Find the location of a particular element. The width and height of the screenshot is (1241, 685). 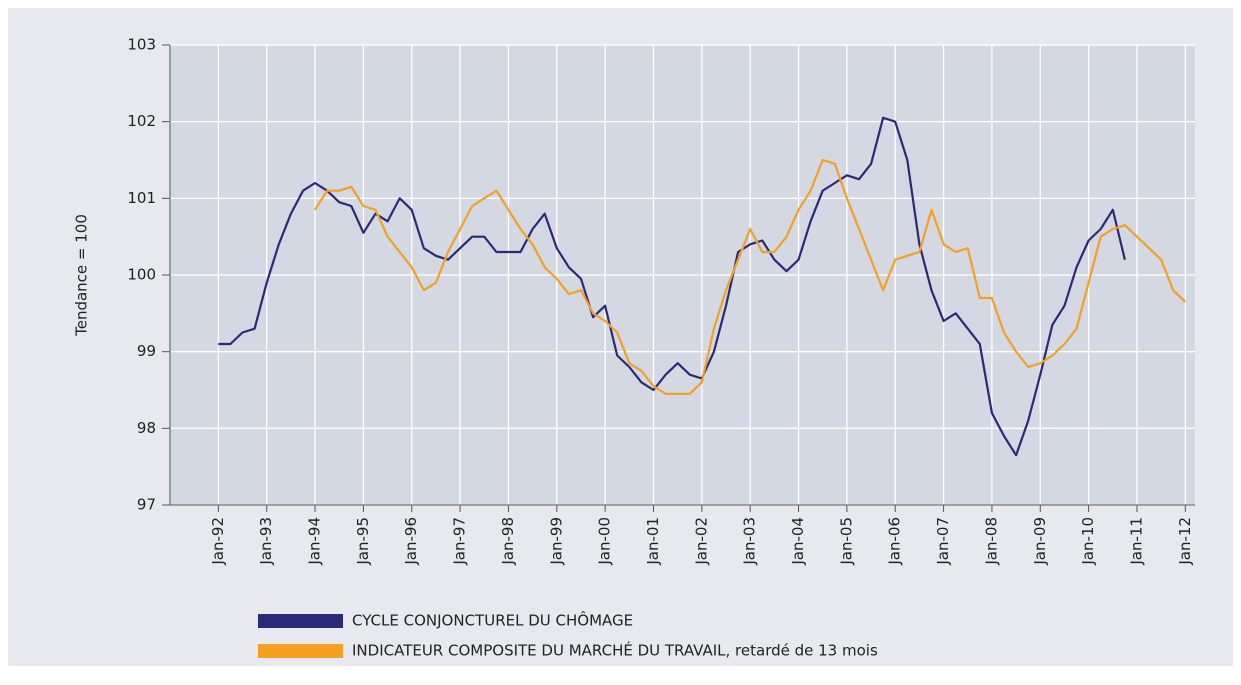

x-tick-label: Jan-12 is located at coordinates (1185, 541).